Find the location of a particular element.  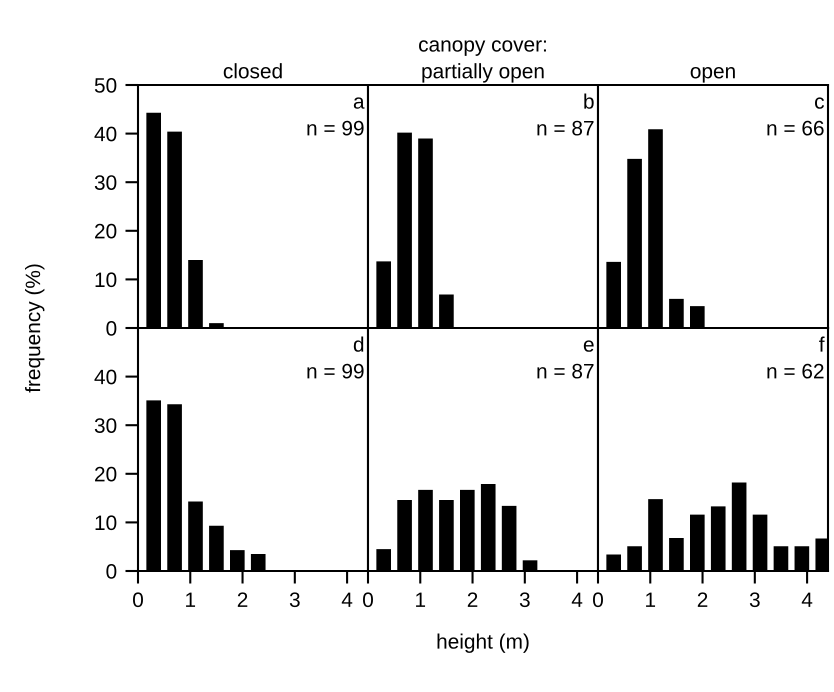

chart-title: canopy cover: is located at coordinates (482, 48).